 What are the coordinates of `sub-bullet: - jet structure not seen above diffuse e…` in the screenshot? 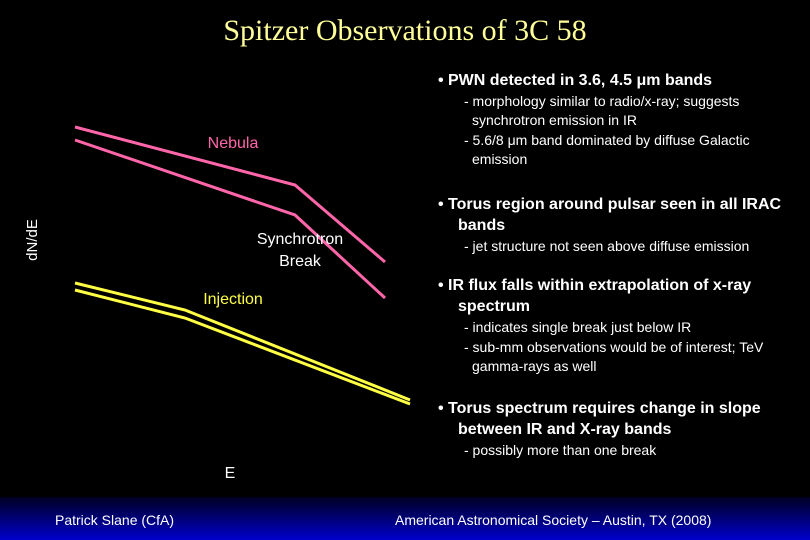 It's located at (607, 246).